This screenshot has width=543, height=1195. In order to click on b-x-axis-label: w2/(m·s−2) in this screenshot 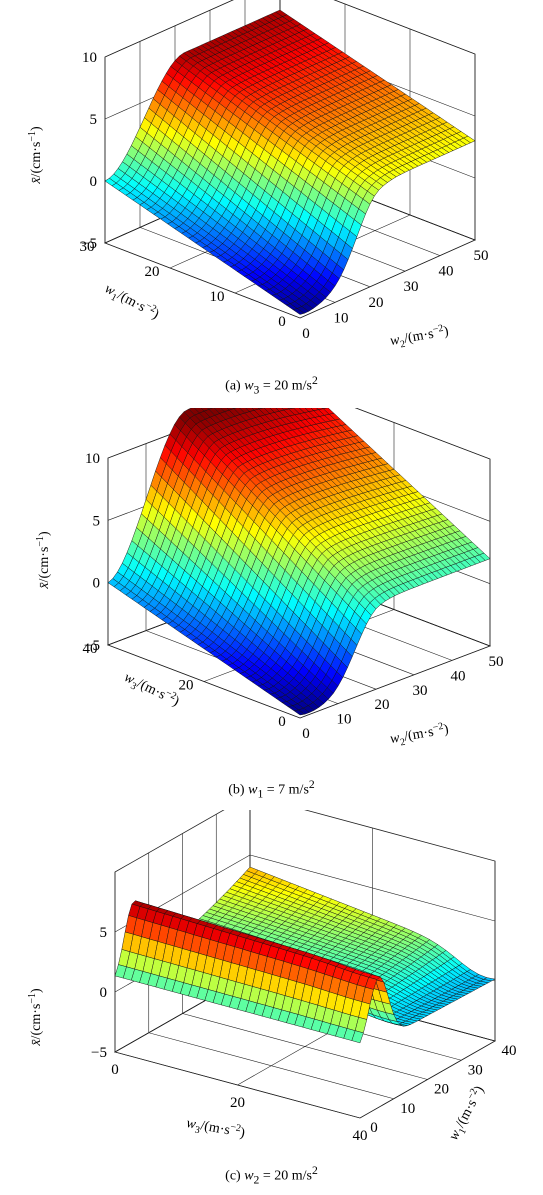, I will do `click(420, 735)`.